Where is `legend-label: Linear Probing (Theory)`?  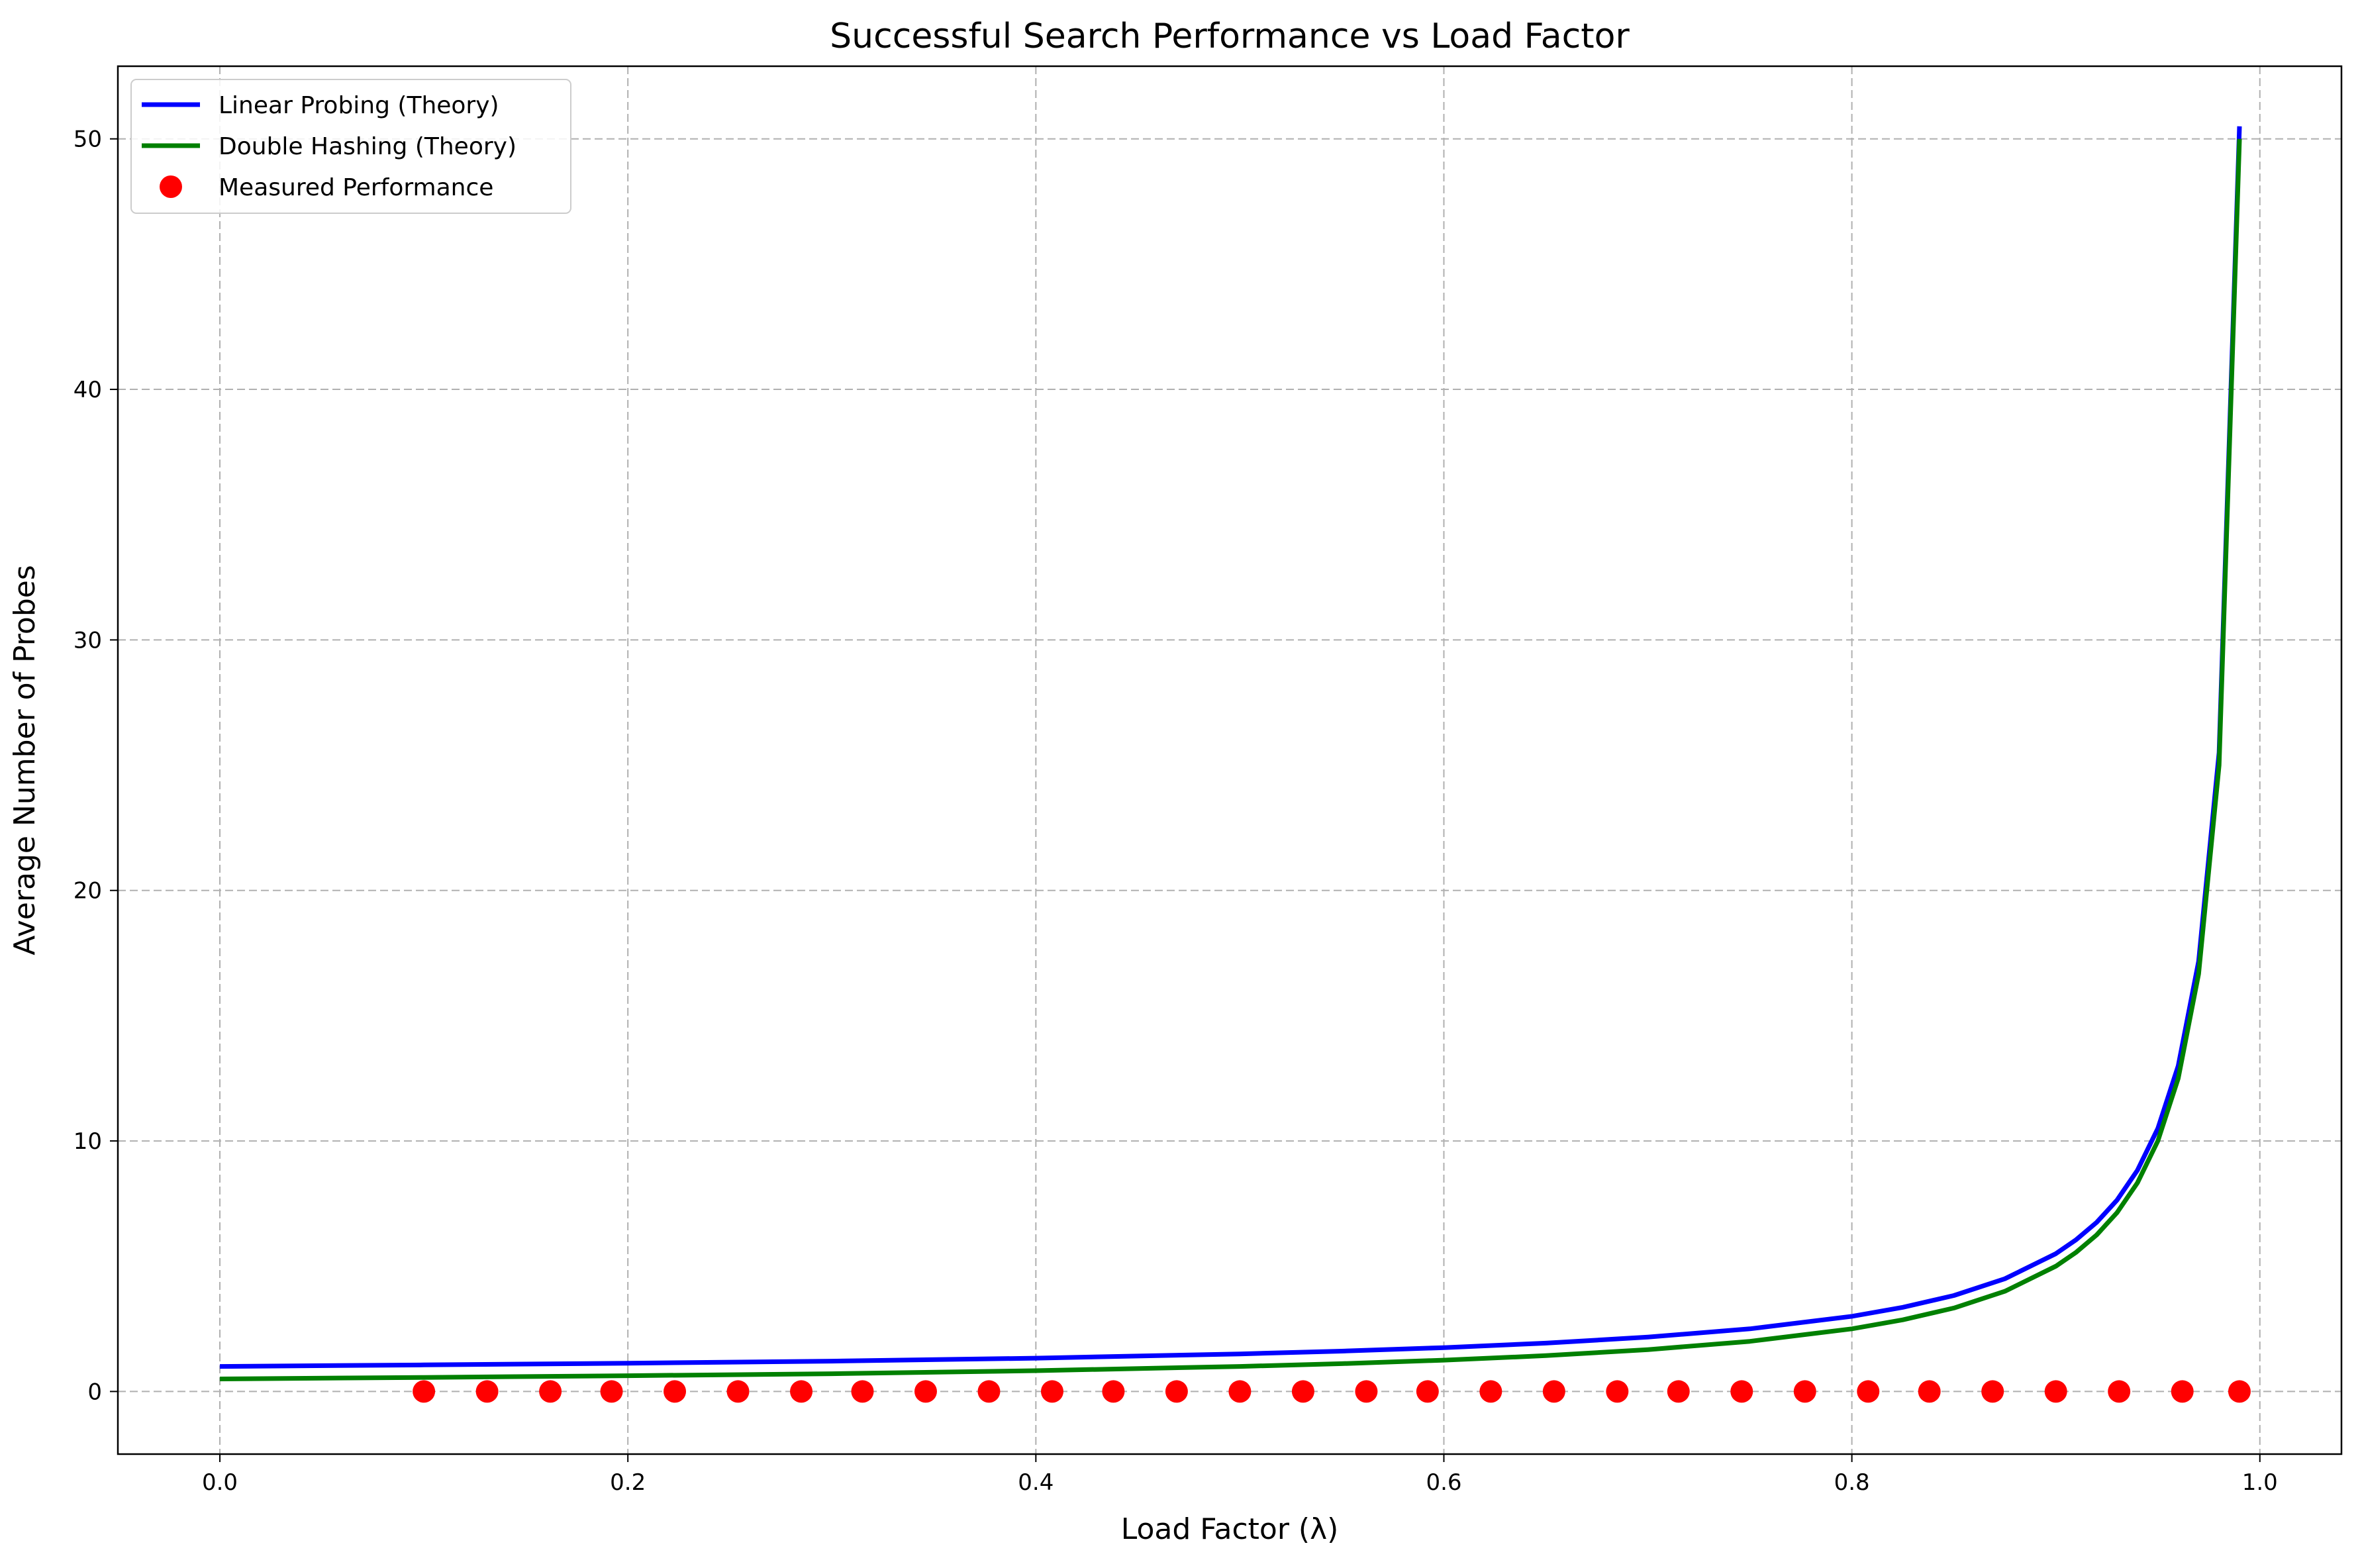 legend-label: Linear Probing (Theory) is located at coordinates (359, 105).